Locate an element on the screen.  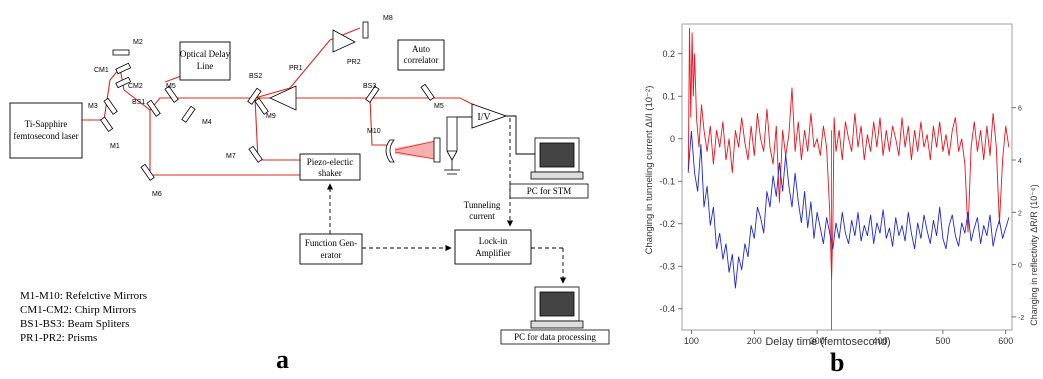
mirror-m9 is located at coordinates (261, 106).